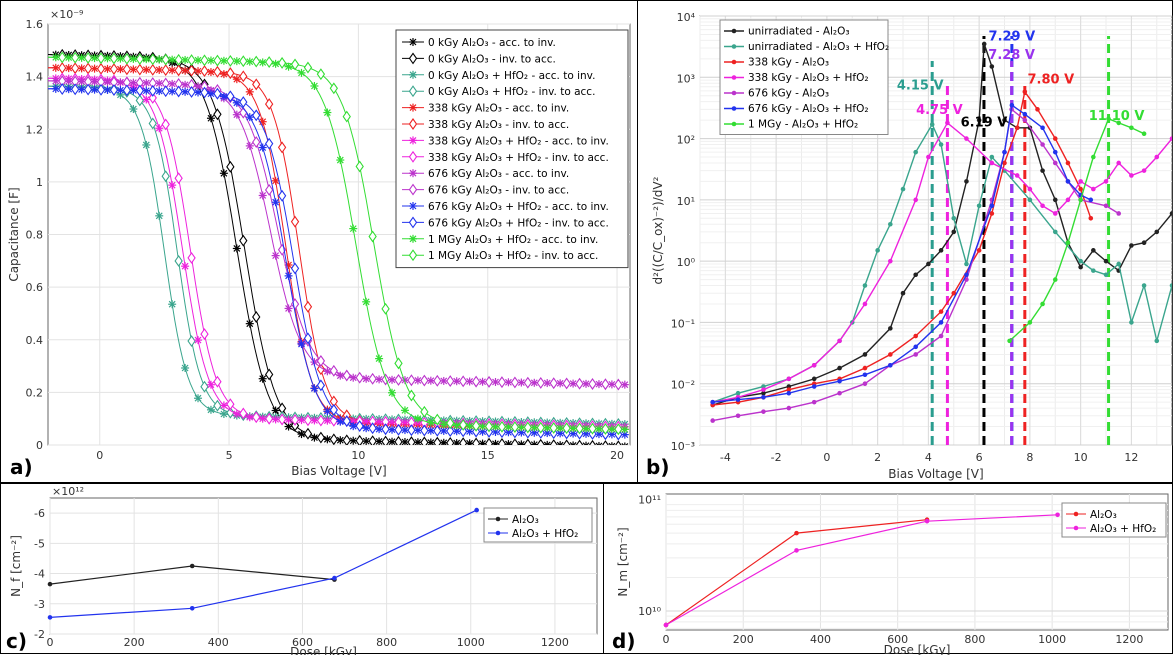 This screenshot has width=1174, height=655. What do you see at coordinates (498, 191) in the screenshot?
I see `legend-entry: 676 kGy Al₂O₃ - inv. to acc.` at bounding box center [498, 191].